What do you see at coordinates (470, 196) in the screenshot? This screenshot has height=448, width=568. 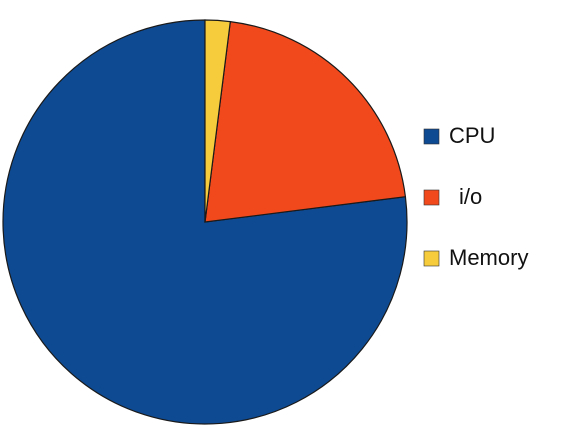 I see `legend-label: i/o` at bounding box center [470, 196].